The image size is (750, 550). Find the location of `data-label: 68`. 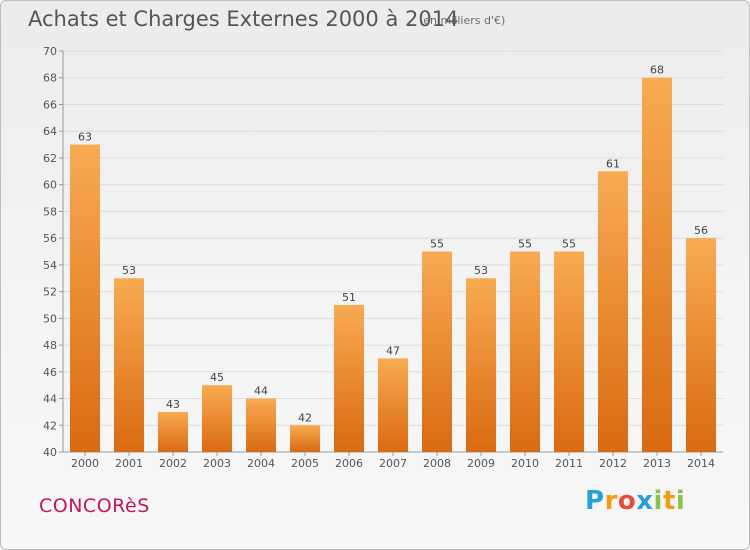

data-label: 68 is located at coordinates (657, 70).